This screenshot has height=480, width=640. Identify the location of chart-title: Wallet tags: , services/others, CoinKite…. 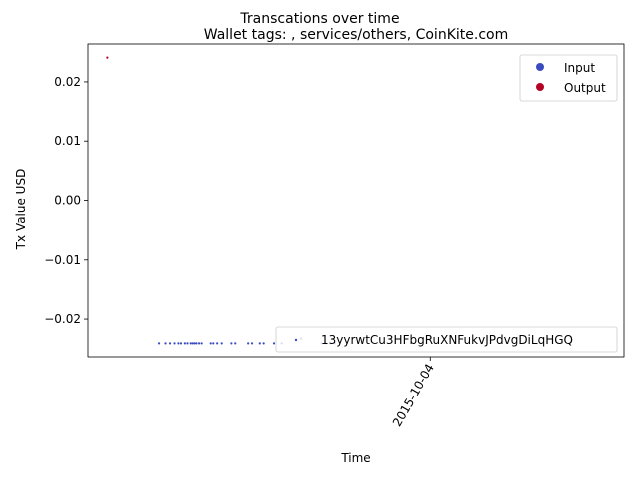
(356, 35).